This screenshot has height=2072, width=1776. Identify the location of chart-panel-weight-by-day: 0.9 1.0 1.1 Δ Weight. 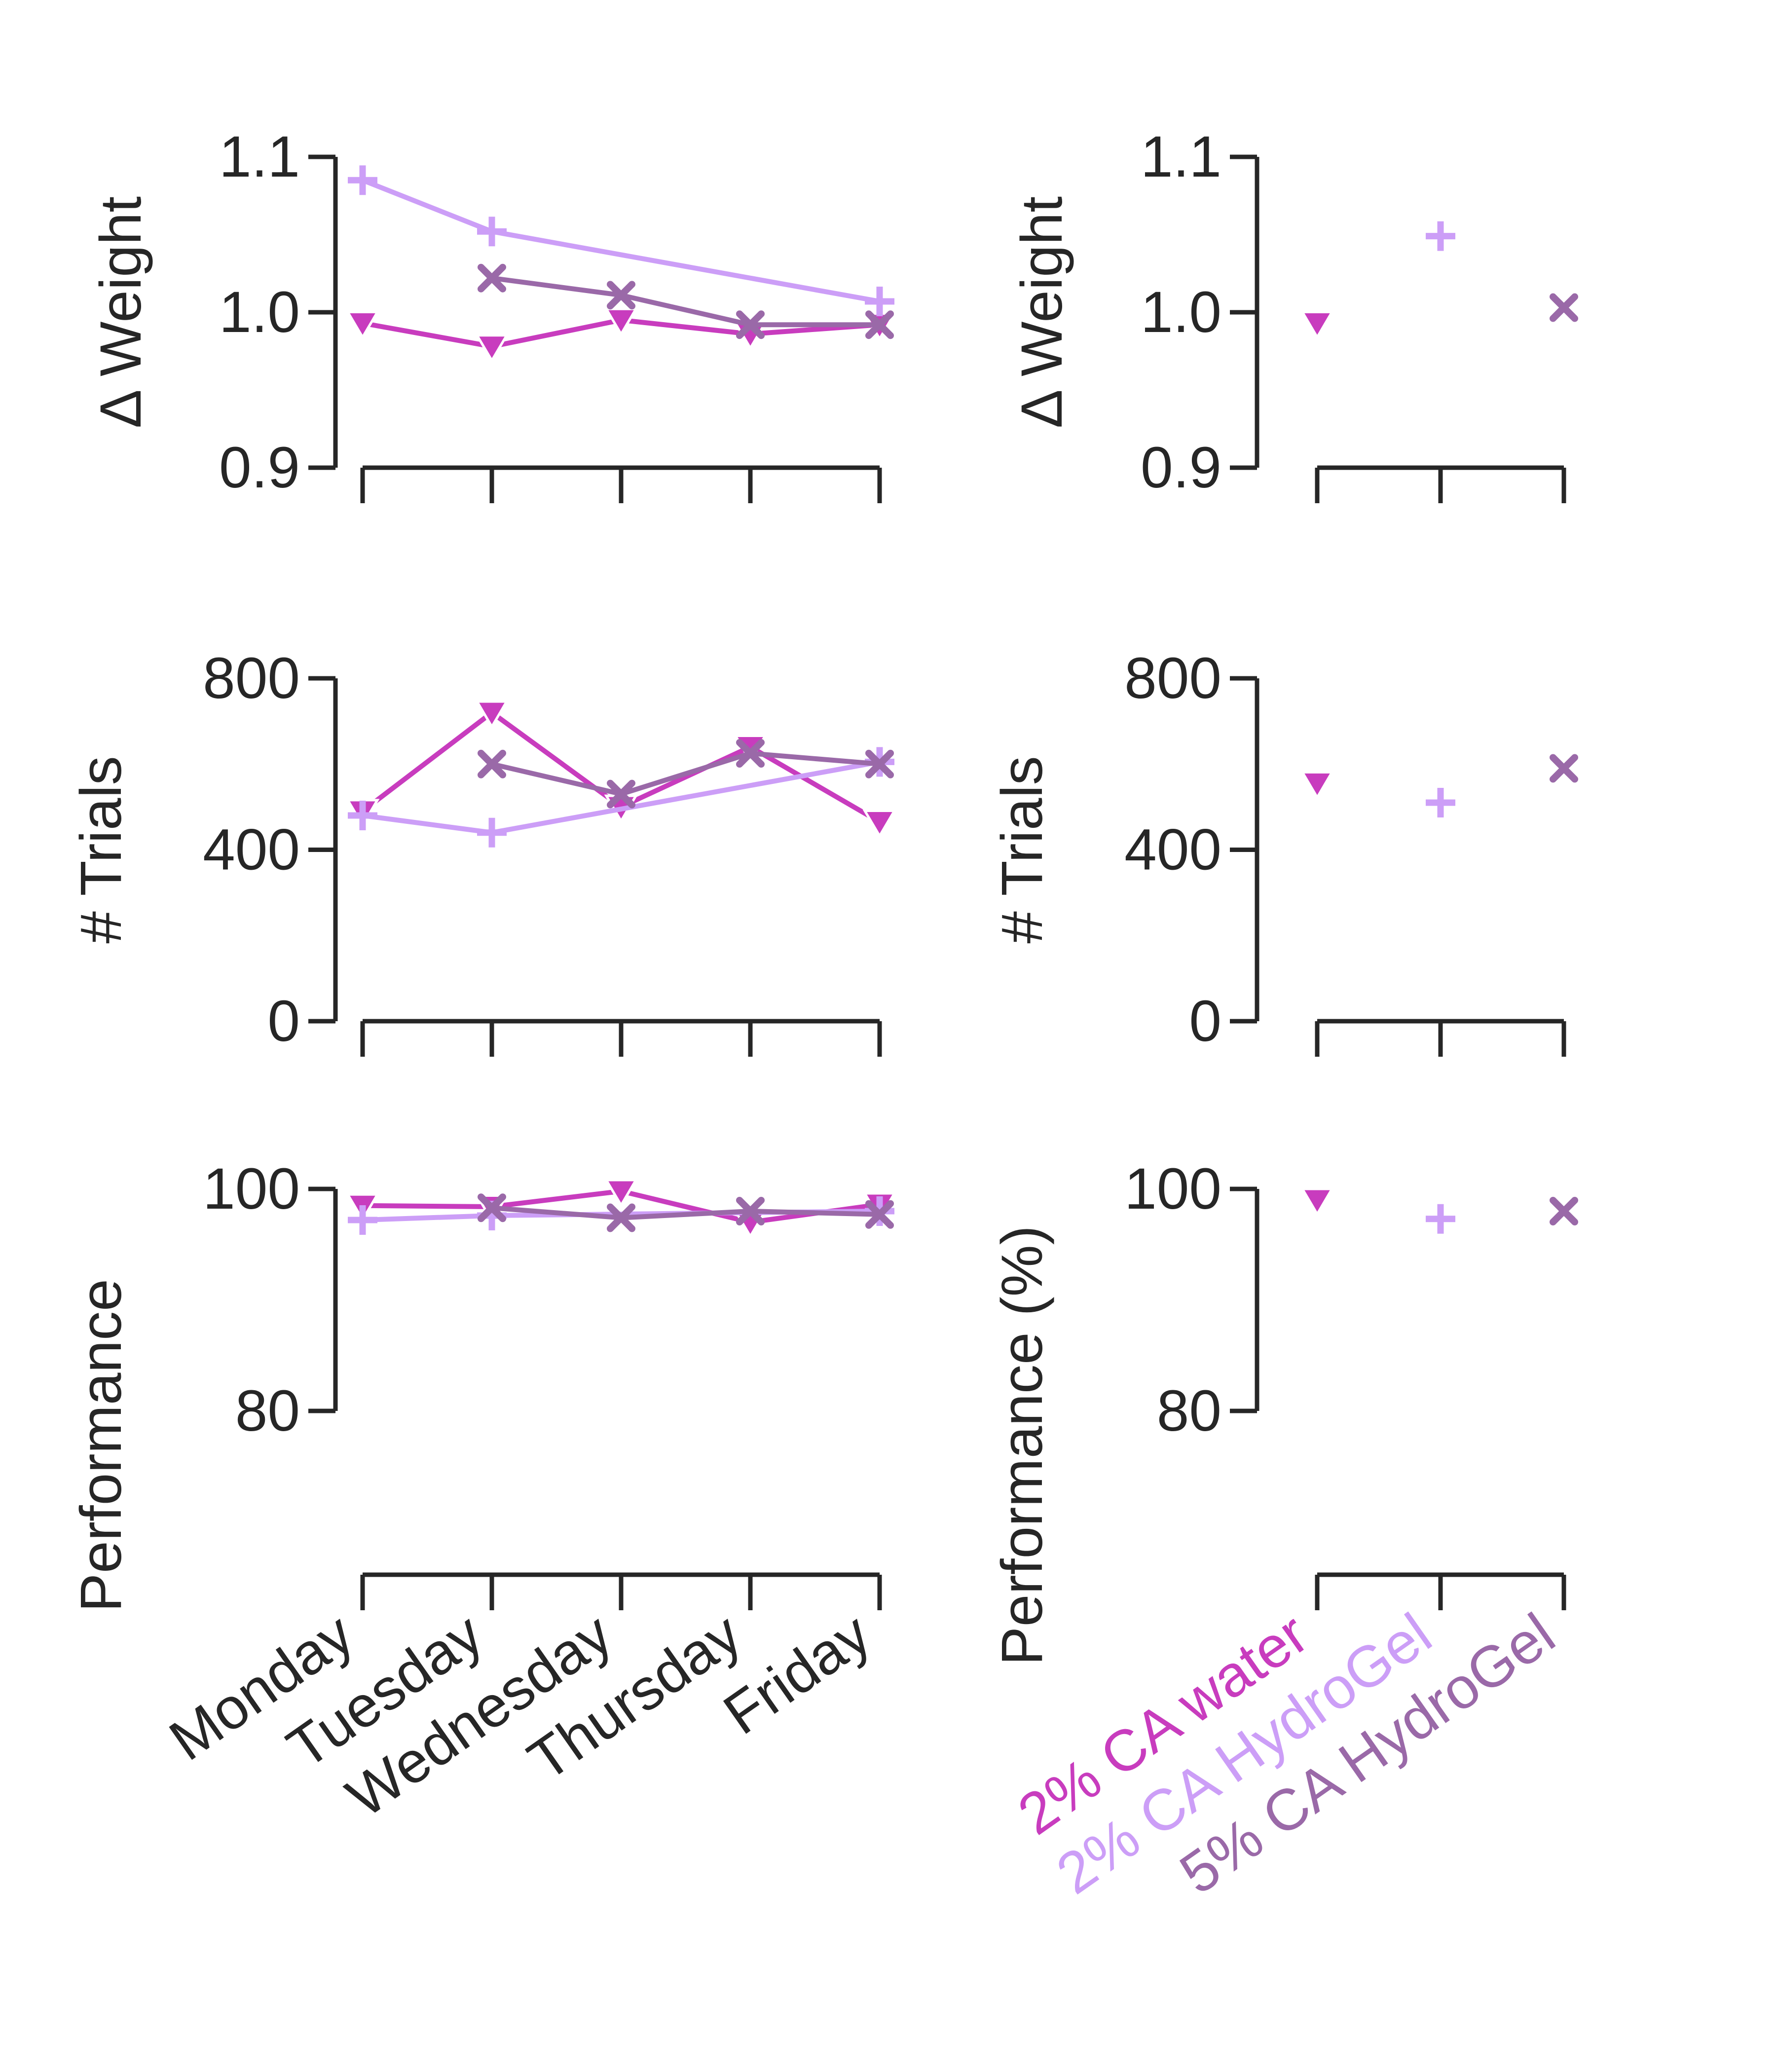
(493, 314).